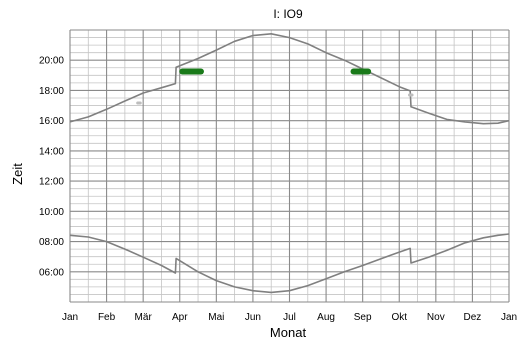  What do you see at coordinates (288, 332) in the screenshot?
I see `x-axis-title: Monat` at bounding box center [288, 332].